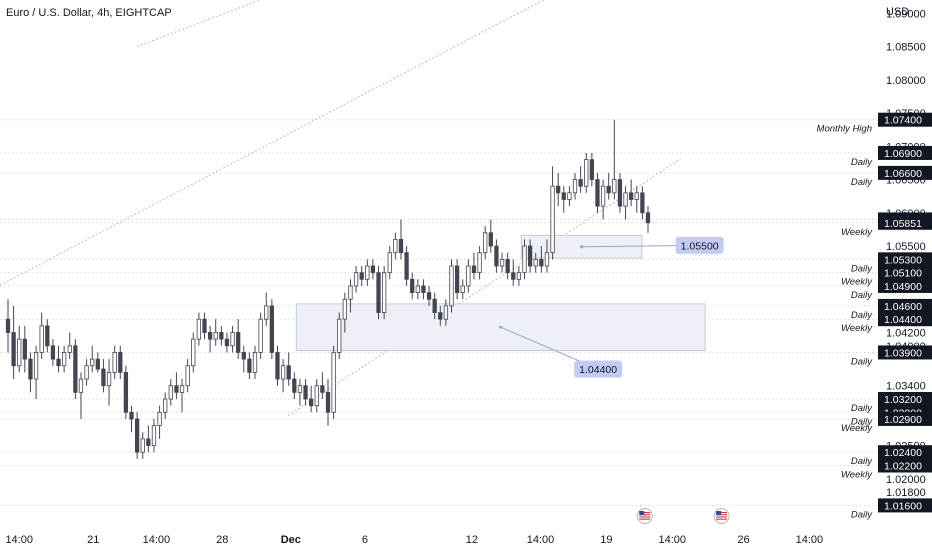 The image size is (932, 550). I want to click on channel-line, so click(199, 24).